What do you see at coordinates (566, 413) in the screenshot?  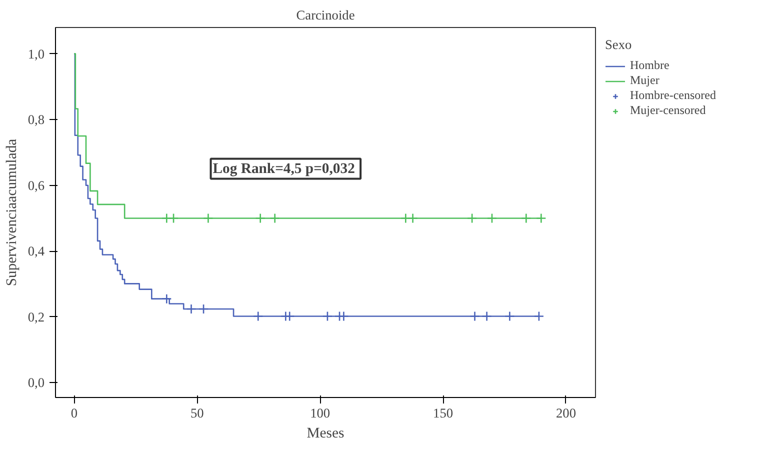 I see `x-tick-label: 200` at bounding box center [566, 413].